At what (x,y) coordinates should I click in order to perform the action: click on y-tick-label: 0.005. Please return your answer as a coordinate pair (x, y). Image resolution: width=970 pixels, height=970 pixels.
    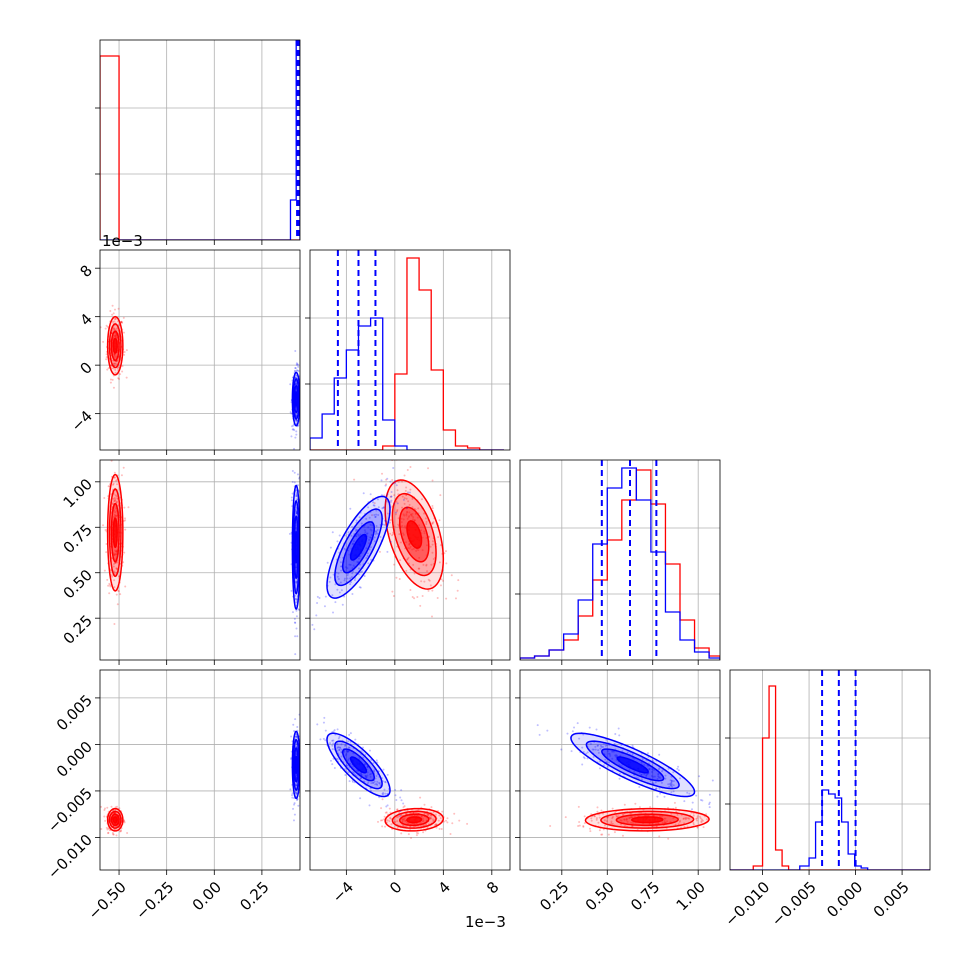
    Looking at the image, I should click on (74, 712).